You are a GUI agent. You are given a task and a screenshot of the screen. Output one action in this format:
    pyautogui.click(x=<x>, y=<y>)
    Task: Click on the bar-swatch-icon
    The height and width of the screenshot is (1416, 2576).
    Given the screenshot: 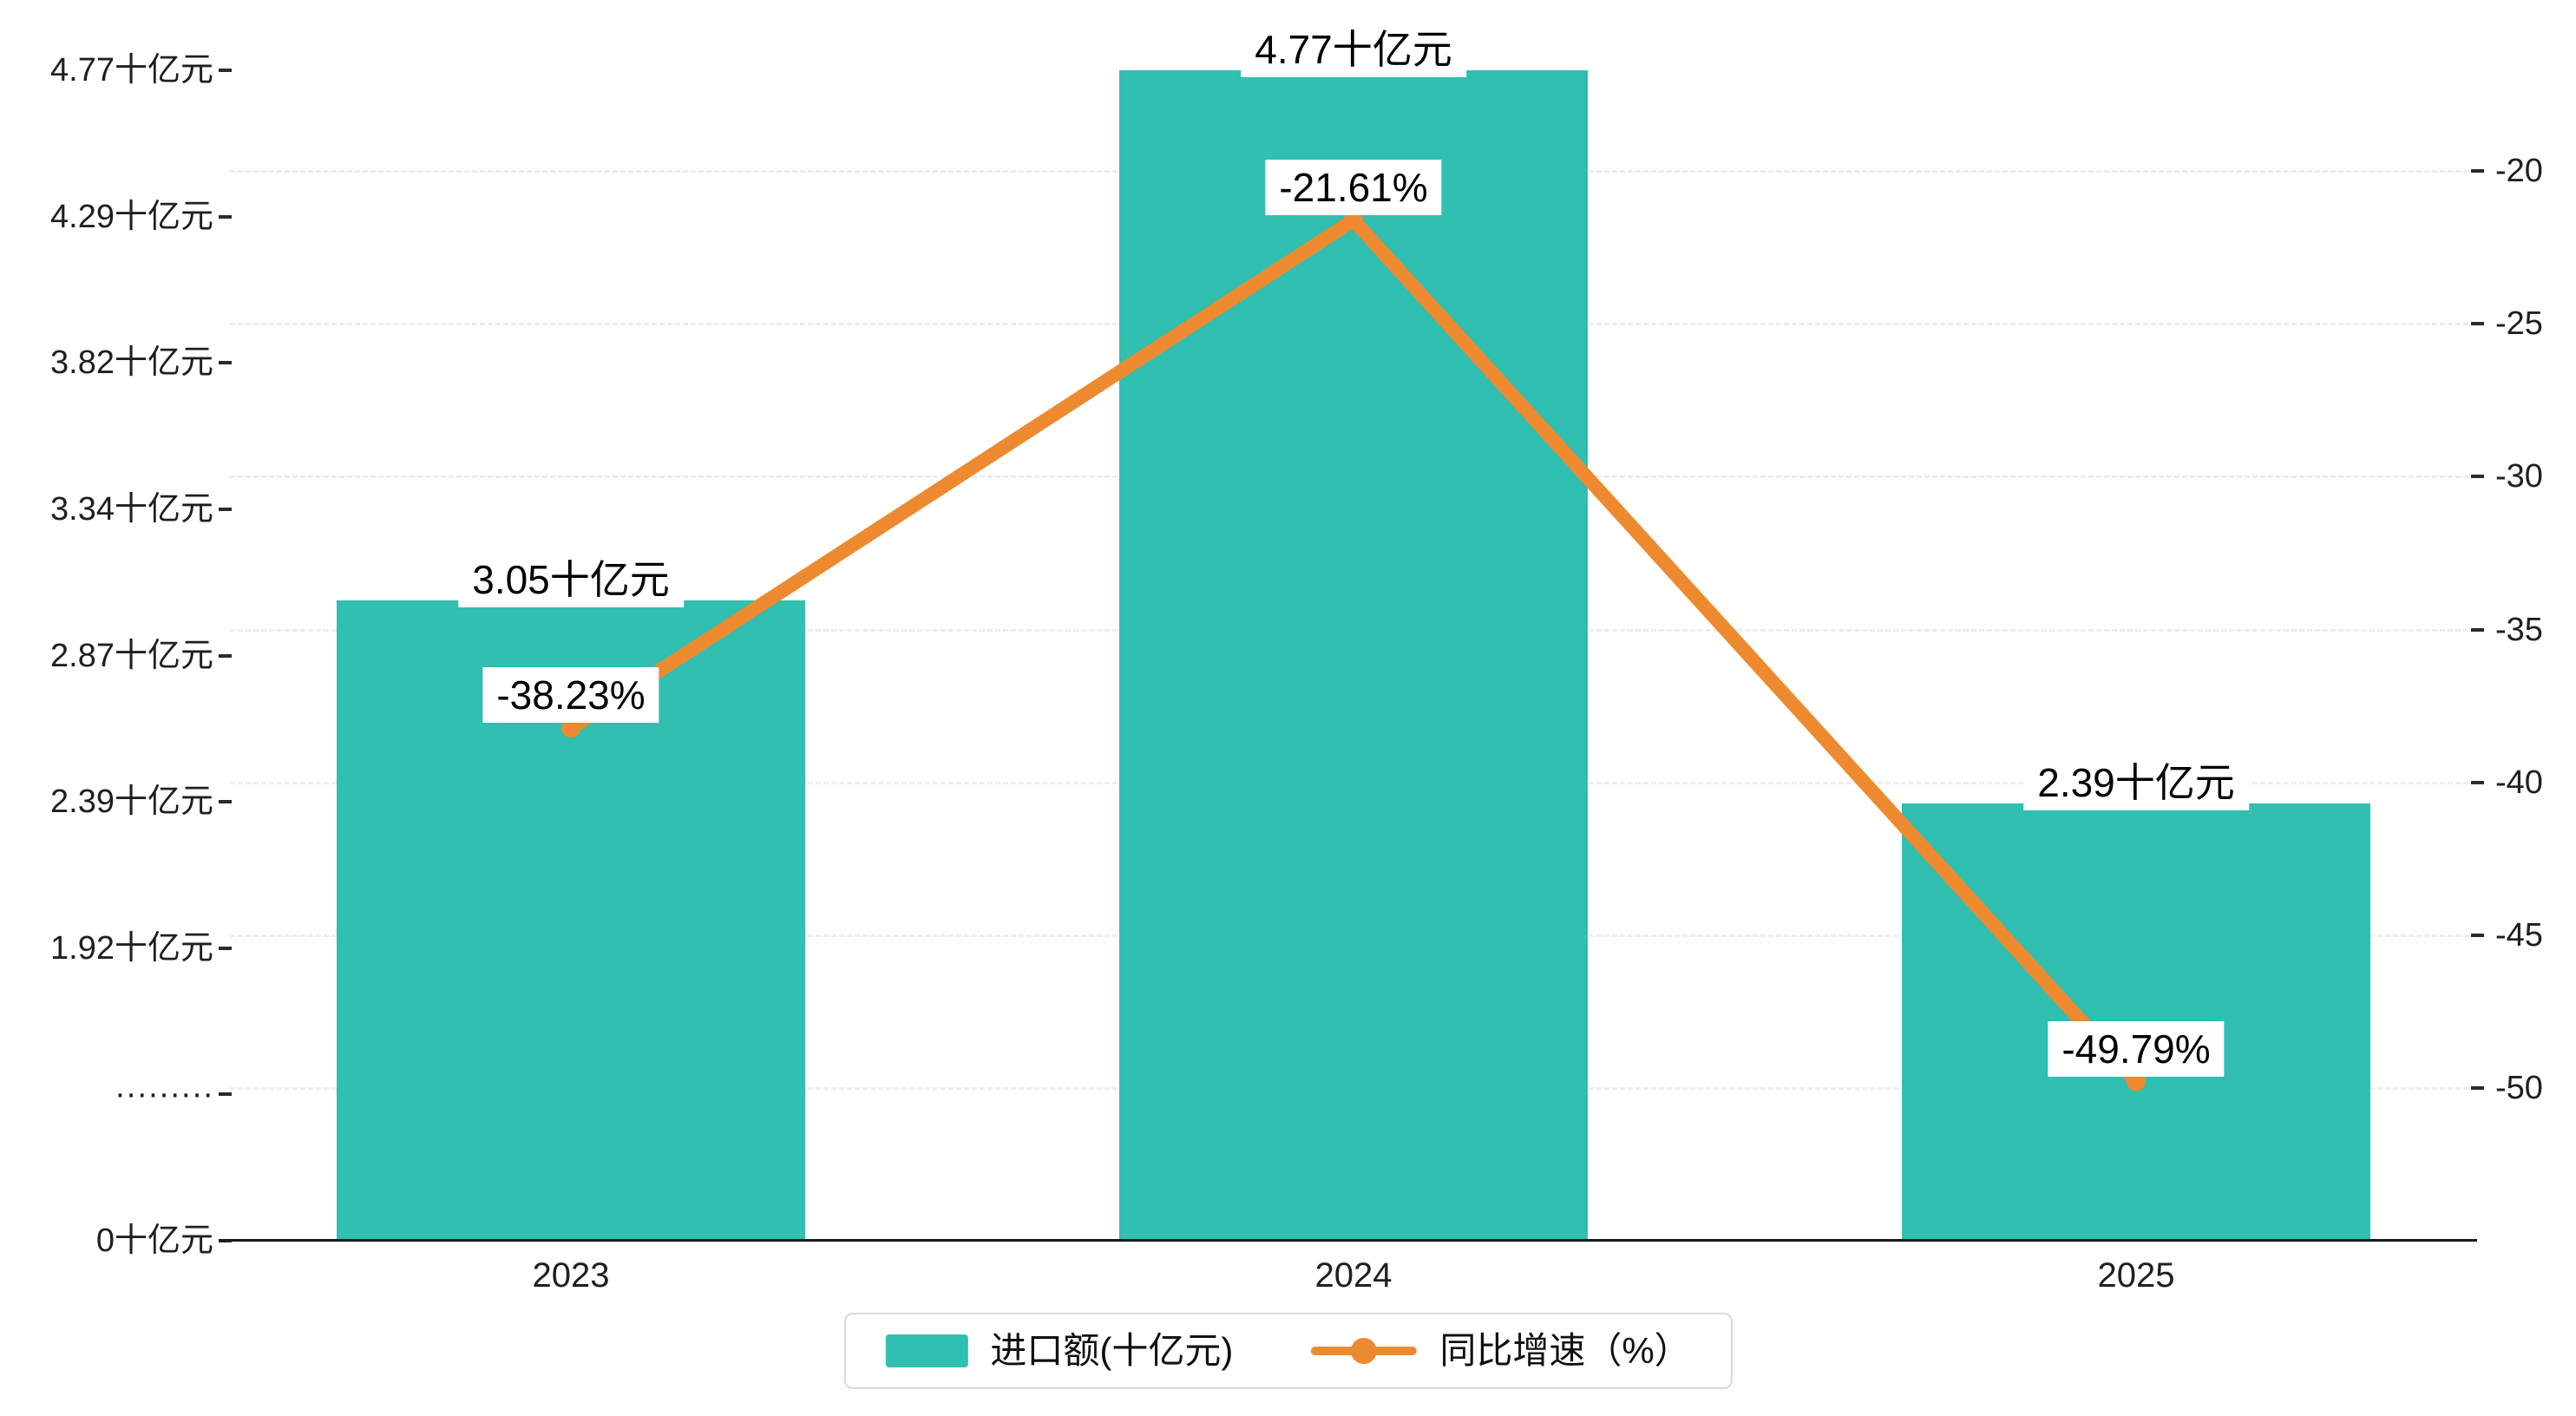 What is the action you would take?
    pyautogui.click(x=926, y=1351)
    